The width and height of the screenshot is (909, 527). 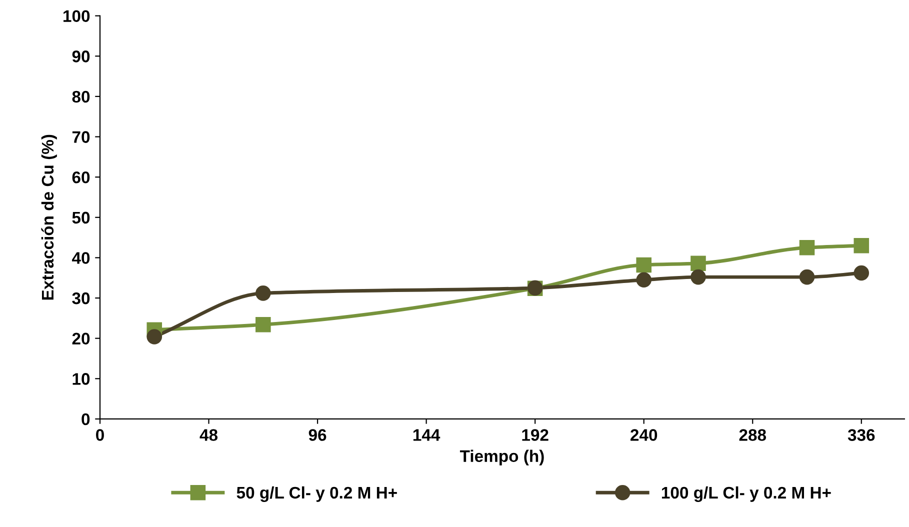 What do you see at coordinates (100, 435) in the screenshot?
I see `x-tick-label: 0` at bounding box center [100, 435].